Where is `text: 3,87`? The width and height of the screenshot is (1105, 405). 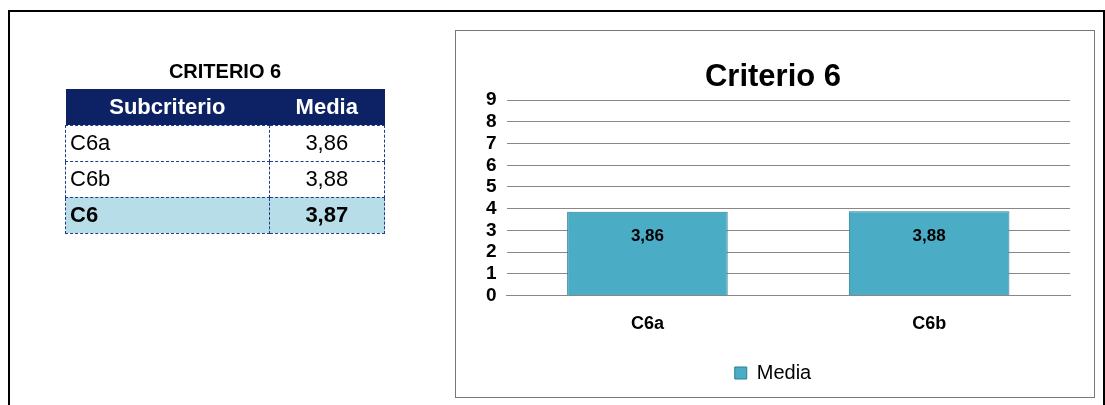 text: 3,87 is located at coordinates (327, 215).